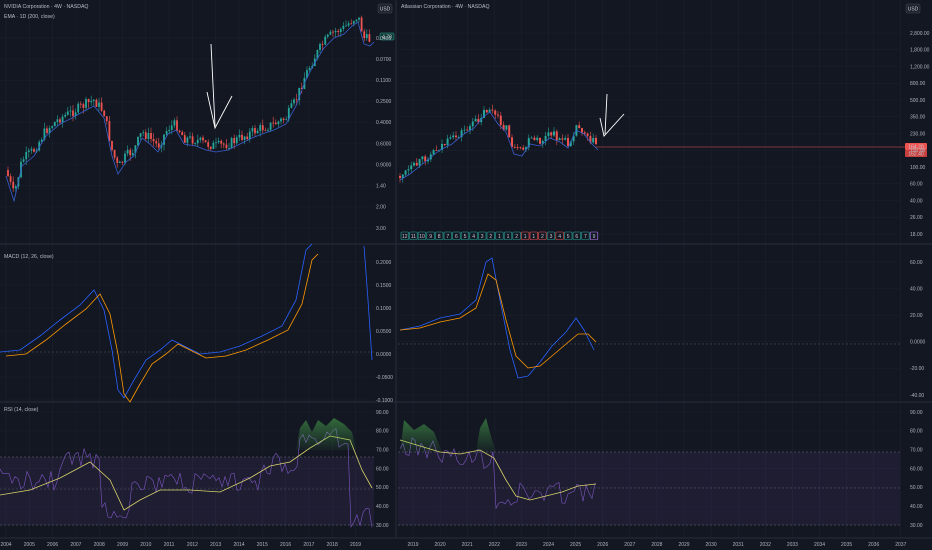 The width and height of the screenshot is (932, 550). What do you see at coordinates (381, 208) in the screenshot?
I see `left-price-axis-label: 2.00` at bounding box center [381, 208].